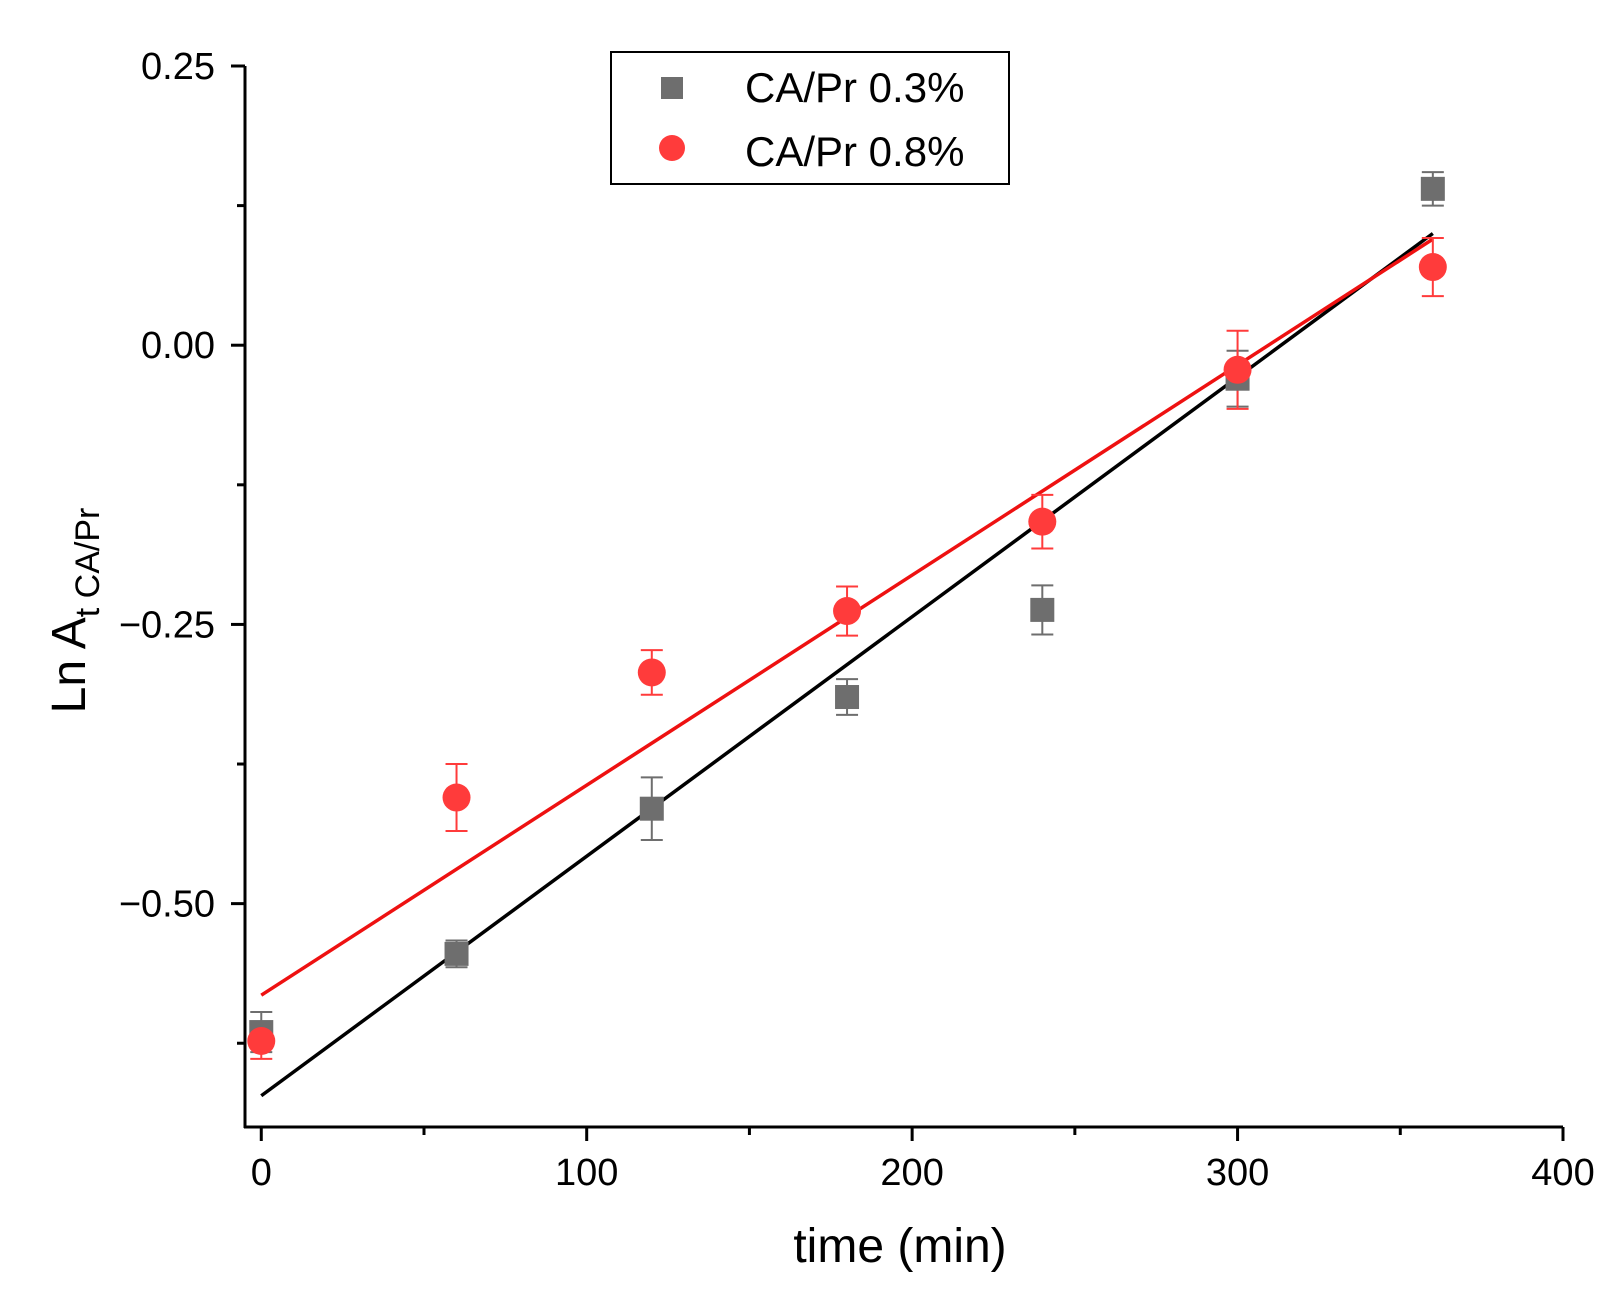 This screenshot has width=1623, height=1310. I want to click on y-axis-title-main: Ln A, so click(69, 665).